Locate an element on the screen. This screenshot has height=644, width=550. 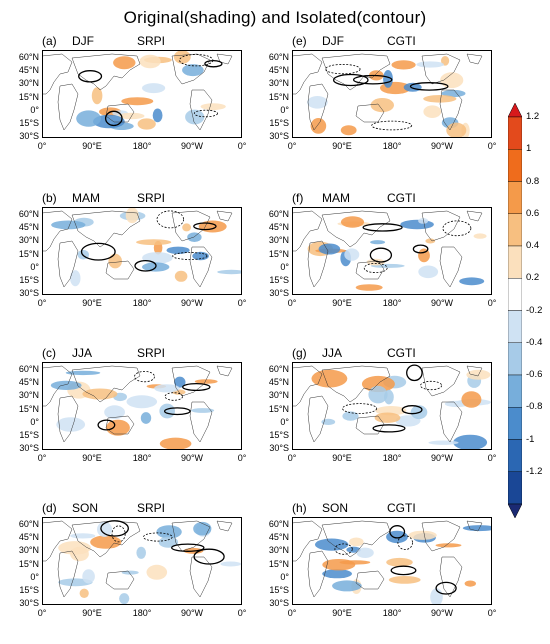
panel-label: (h) is located at coordinates (299, 508).